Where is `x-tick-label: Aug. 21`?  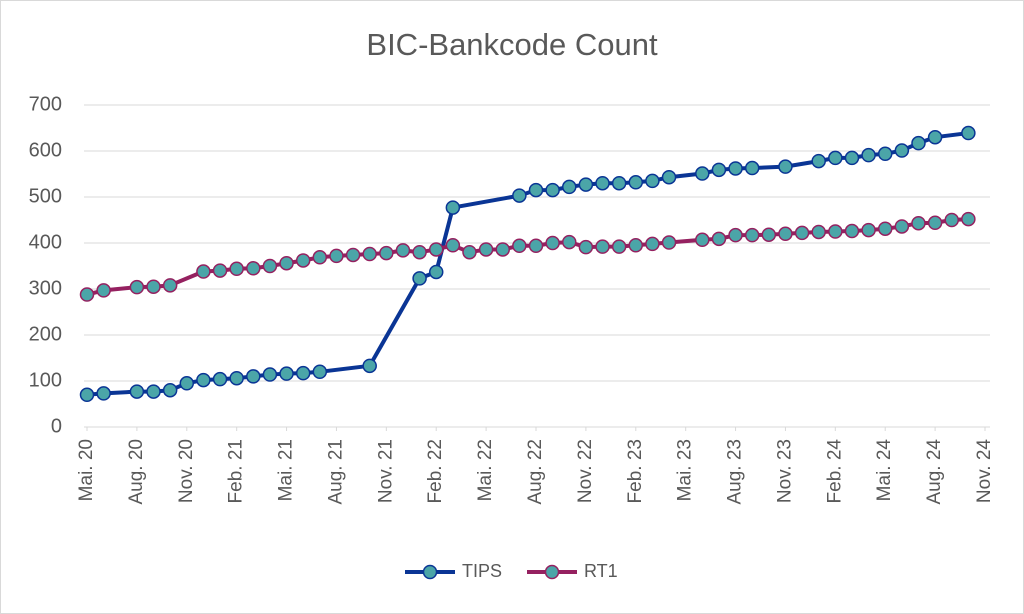 x-tick-label: Aug. 21 is located at coordinates (335, 472).